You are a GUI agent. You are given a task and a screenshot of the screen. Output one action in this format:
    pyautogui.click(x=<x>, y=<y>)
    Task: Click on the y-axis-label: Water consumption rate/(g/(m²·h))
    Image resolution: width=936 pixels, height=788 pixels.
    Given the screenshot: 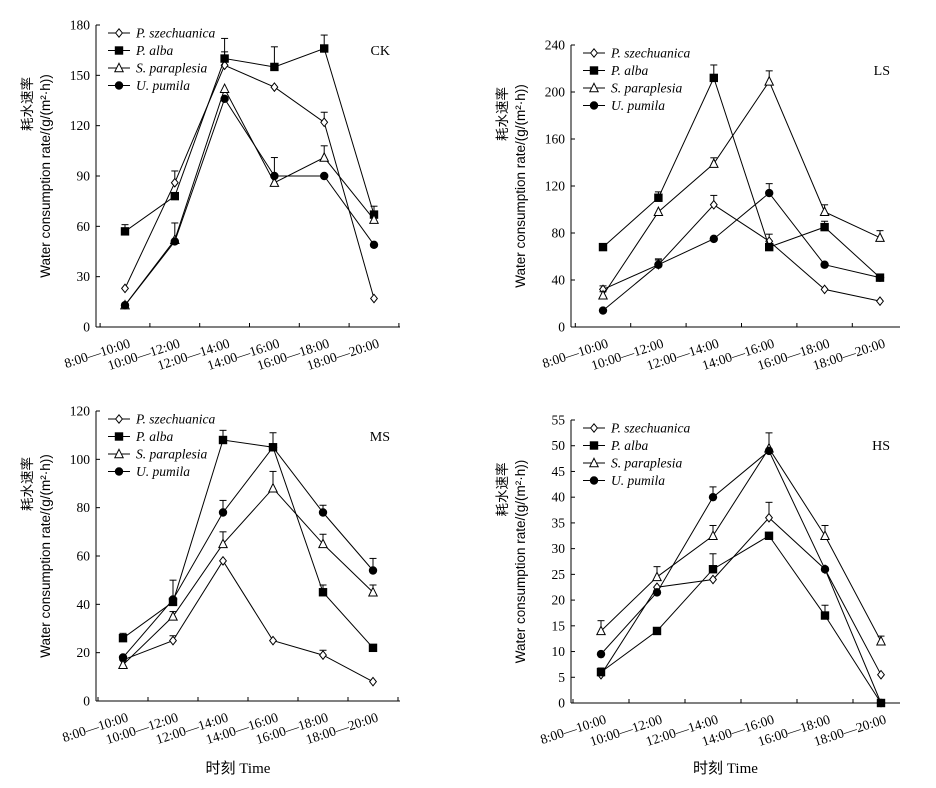 What is the action you would take?
    pyautogui.click(x=45, y=176)
    